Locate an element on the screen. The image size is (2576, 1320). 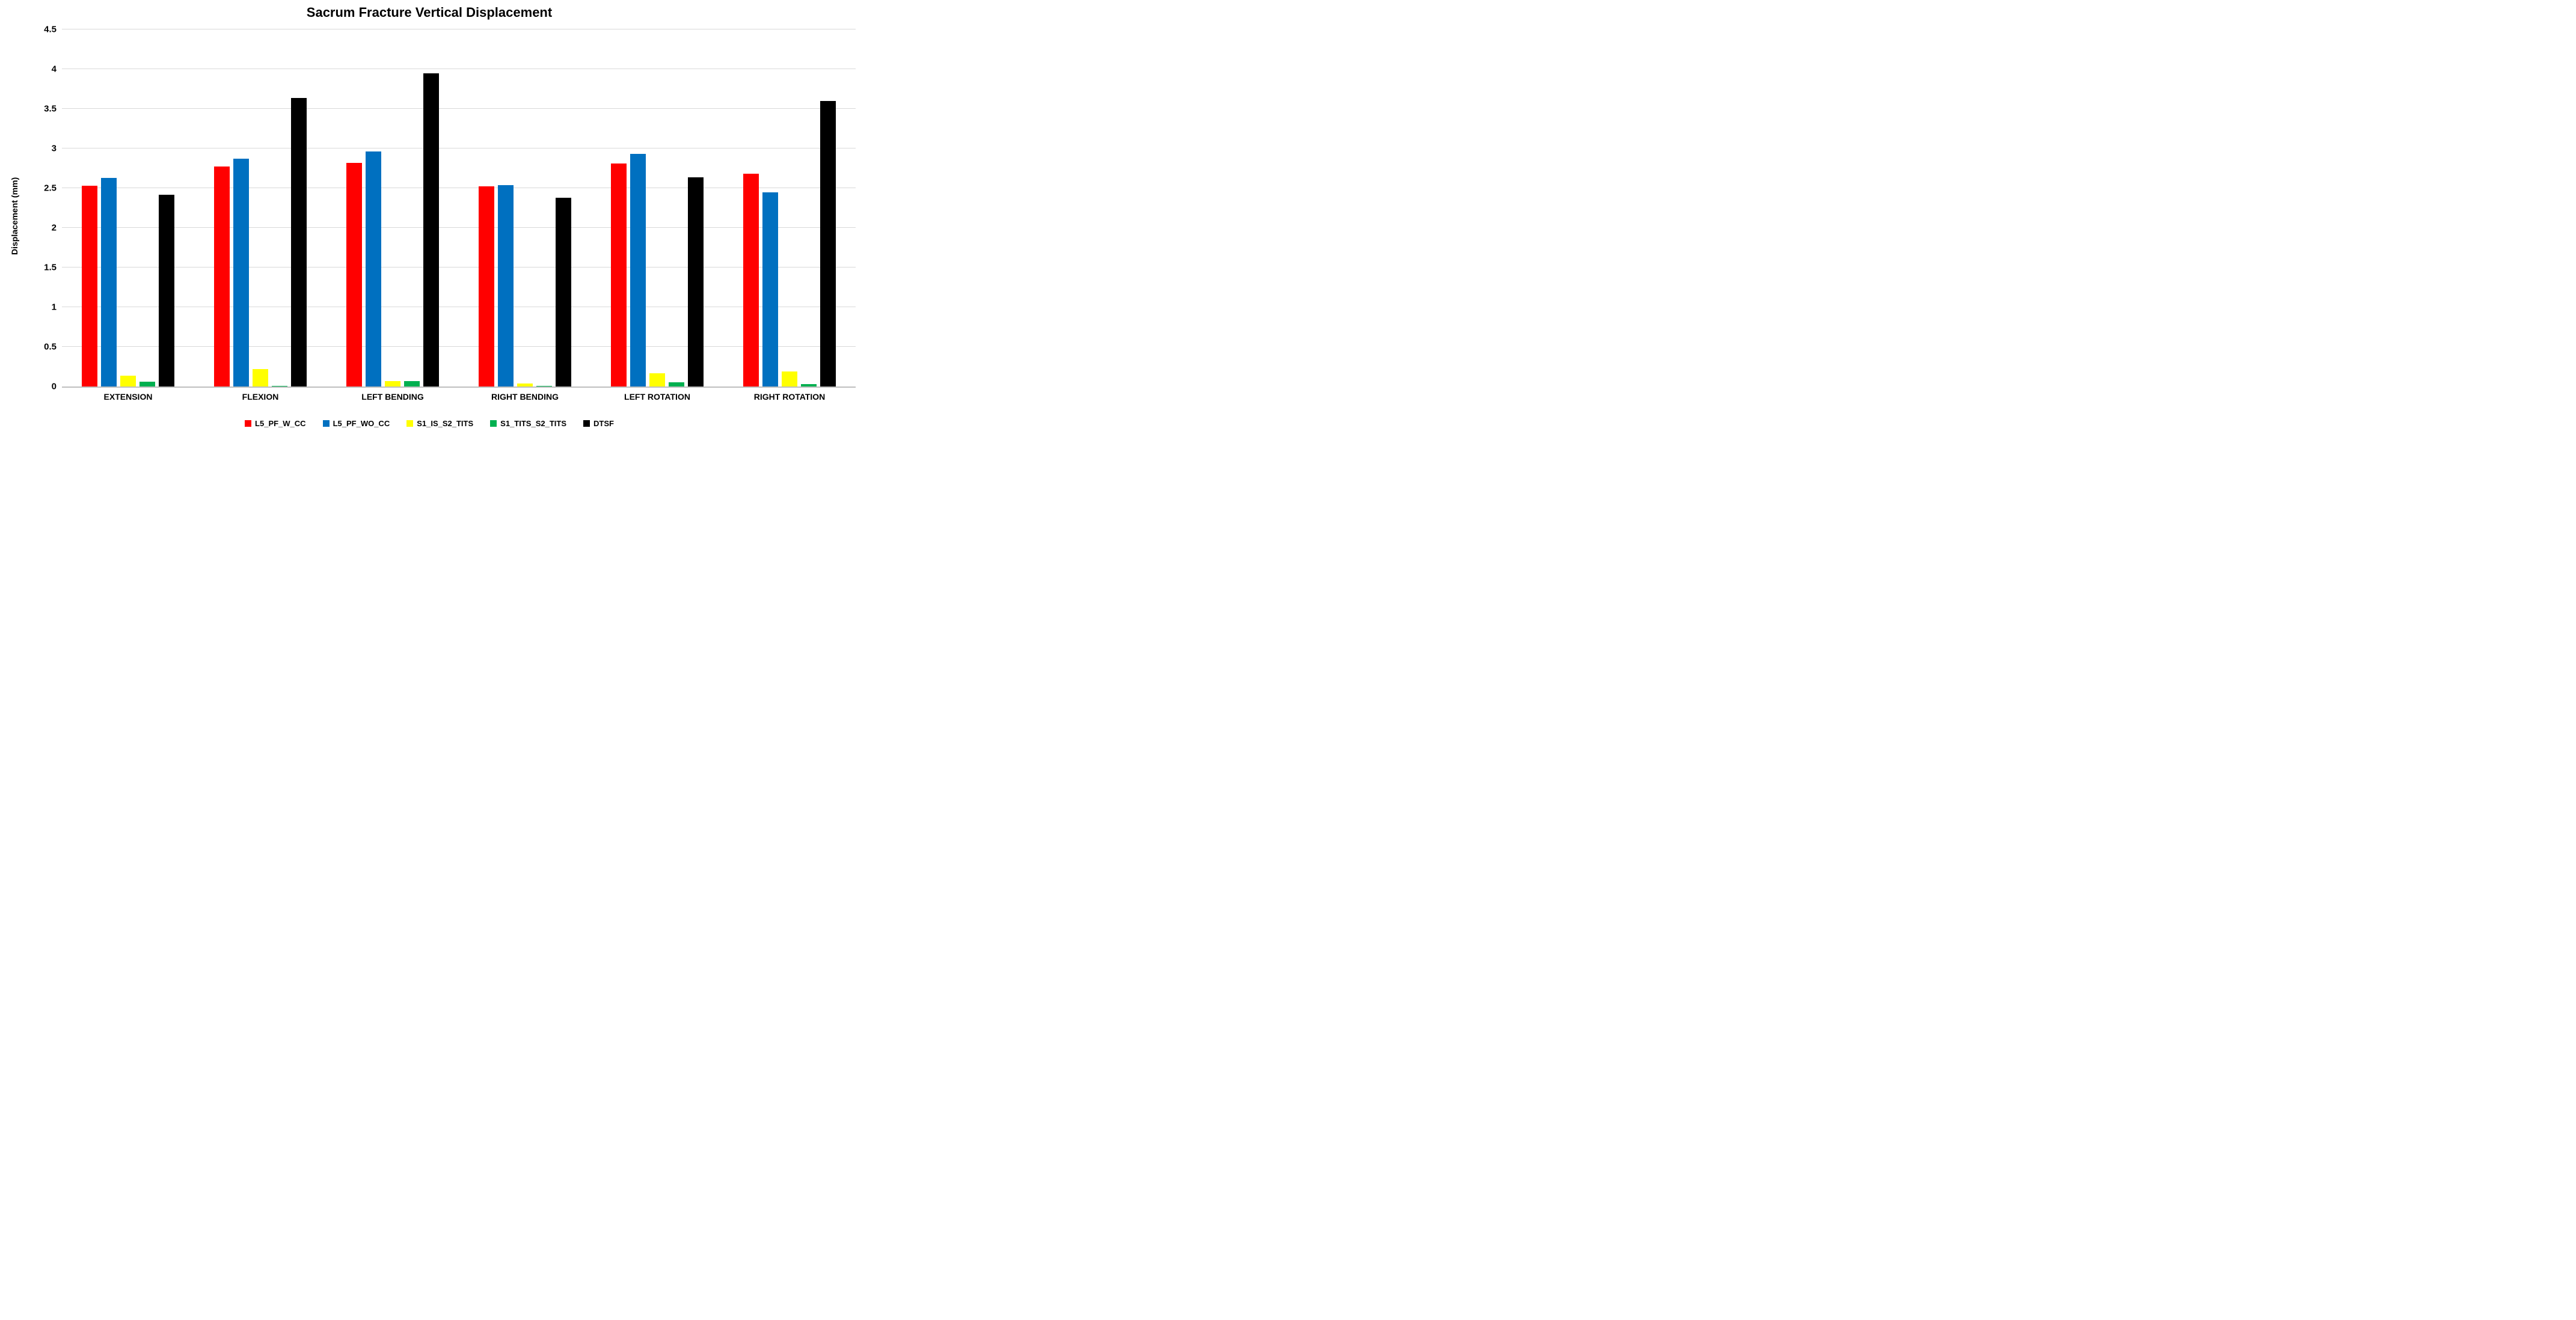
y-tick-label: 1 is located at coordinates (54, 307).